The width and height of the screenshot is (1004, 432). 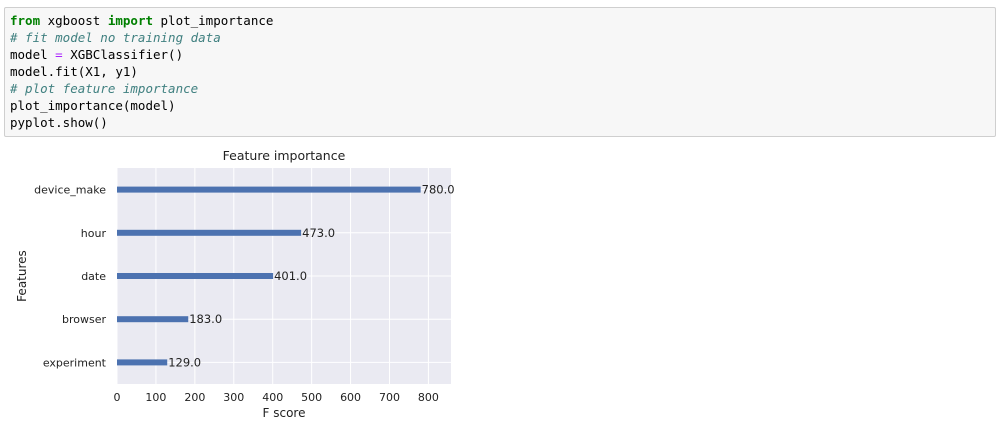 What do you see at coordinates (25, 20) in the screenshot?
I see `code-keyword: from` at bounding box center [25, 20].